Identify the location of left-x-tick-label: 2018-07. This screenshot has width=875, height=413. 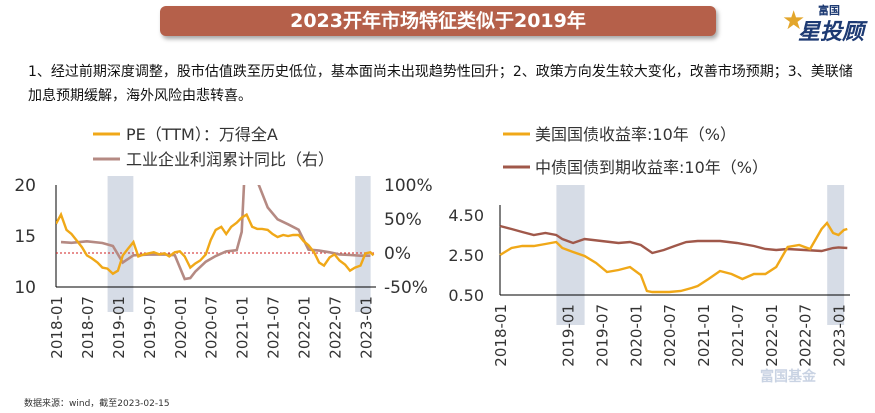
(88, 327).